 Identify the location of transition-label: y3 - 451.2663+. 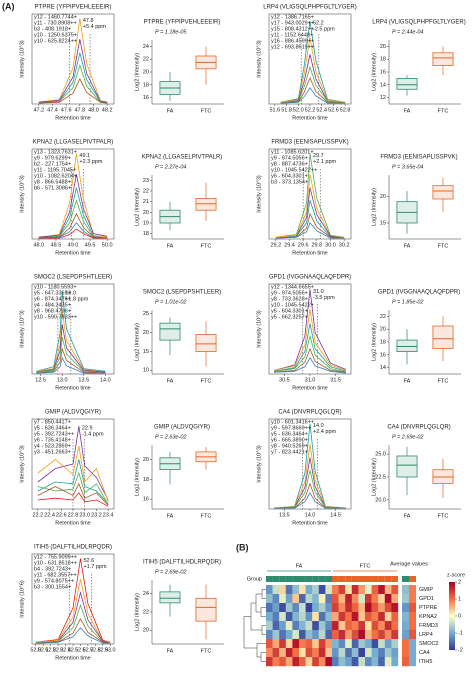
(52, 452).